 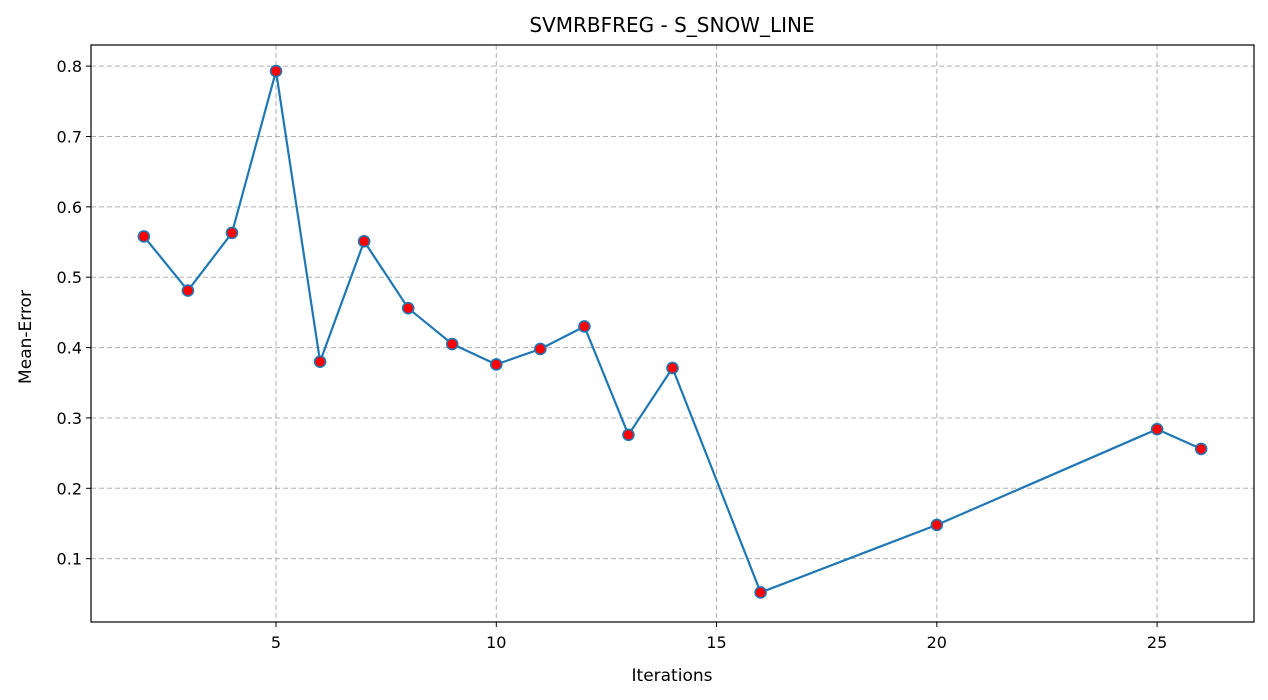 What do you see at coordinates (672, 676) in the screenshot?
I see `x-axis-label: Iterations` at bounding box center [672, 676].